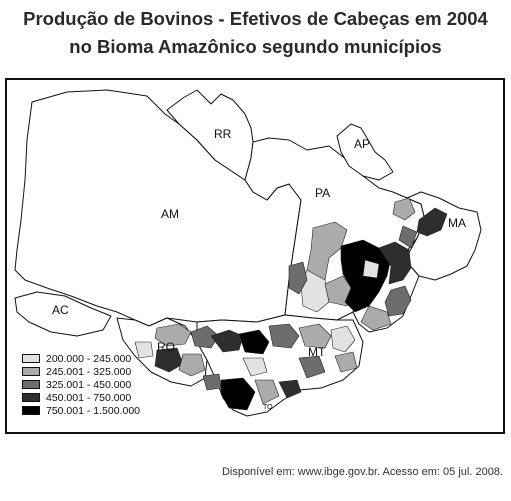 The height and width of the screenshot is (501, 511). I want to click on legend-label: 450.001 - 750.000, so click(89, 397).